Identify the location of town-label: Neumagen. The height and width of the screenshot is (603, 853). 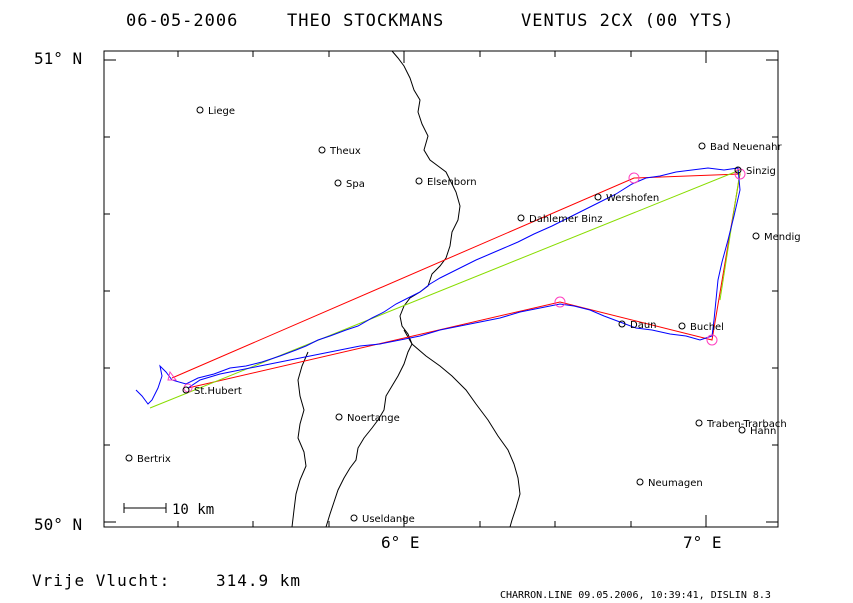
(675, 483).